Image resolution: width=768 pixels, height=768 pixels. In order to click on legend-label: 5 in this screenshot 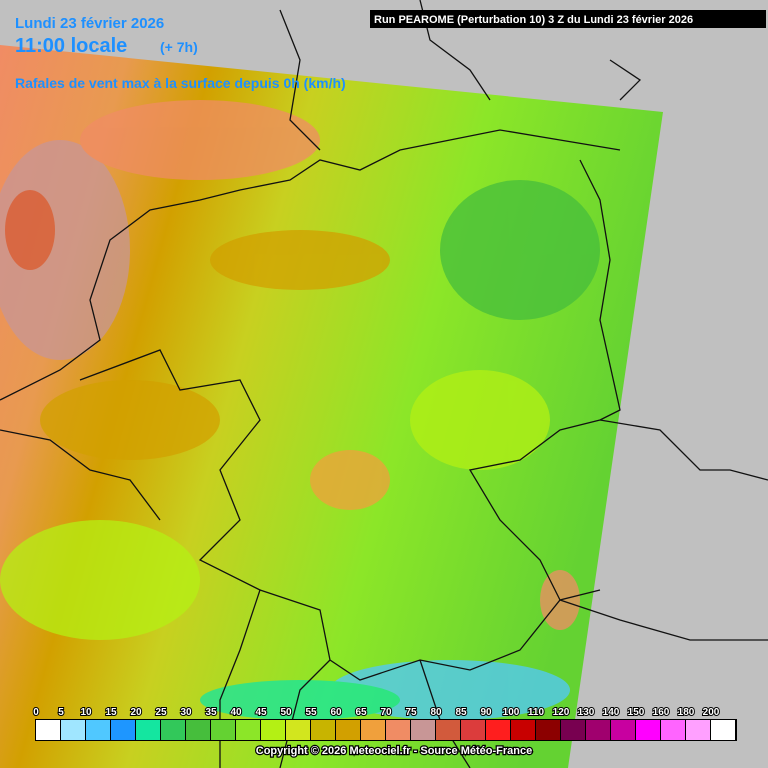, I will do `click(61, 712)`.